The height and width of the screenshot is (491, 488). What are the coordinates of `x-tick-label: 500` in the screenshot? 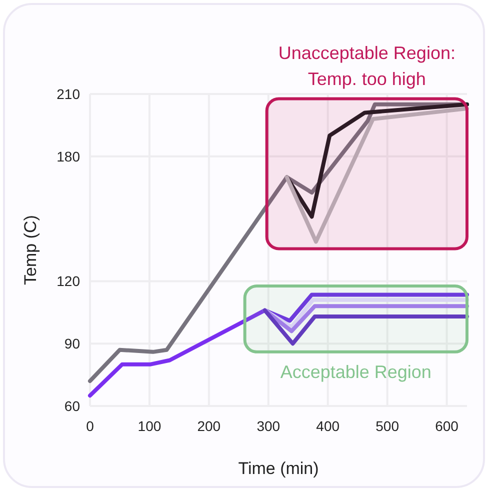 It's located at (388, 426).